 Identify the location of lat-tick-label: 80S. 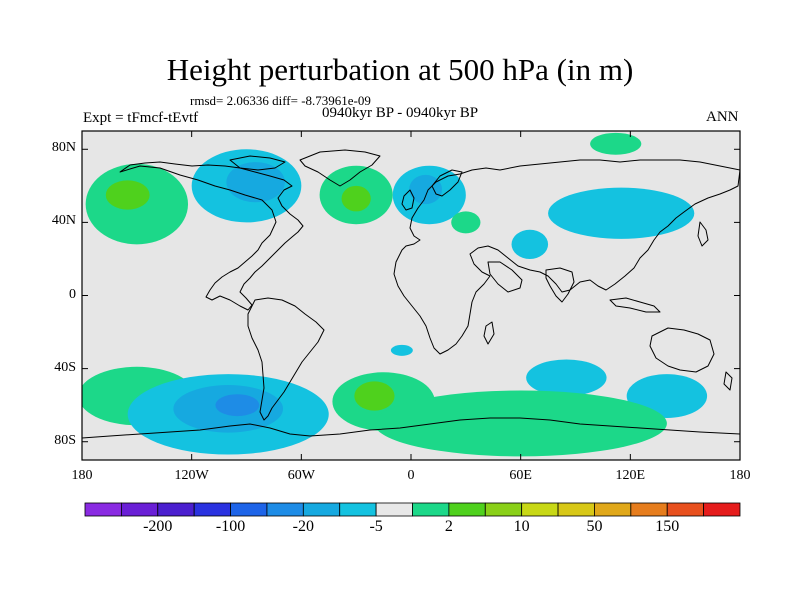
(65, 440).